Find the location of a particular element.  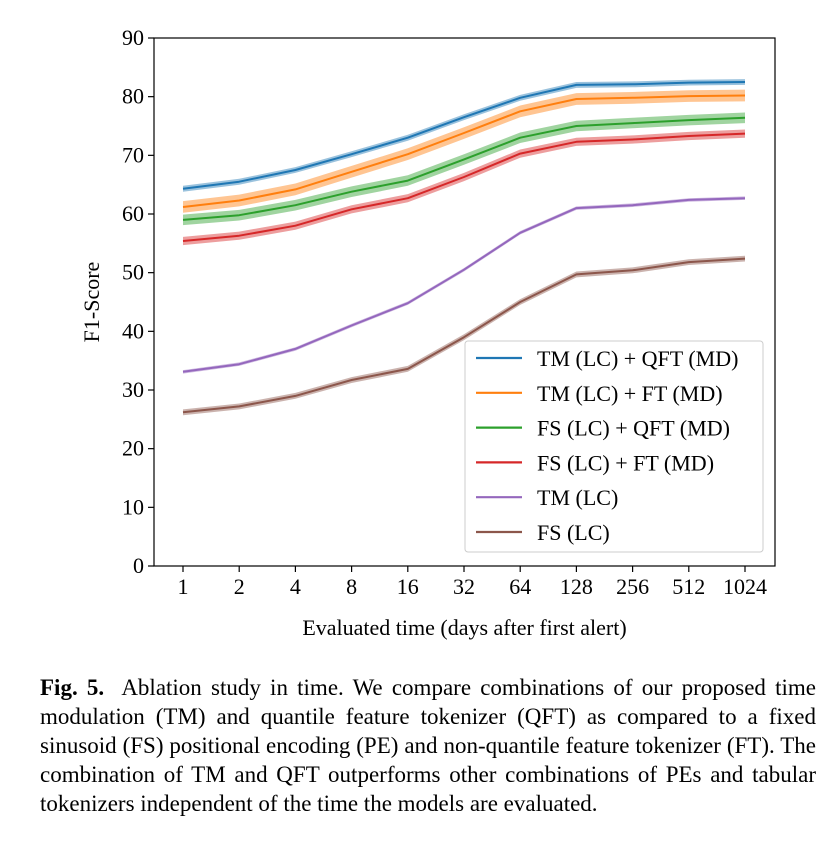

x-tick-label-6: 64 is located at coordinates (520, 586).